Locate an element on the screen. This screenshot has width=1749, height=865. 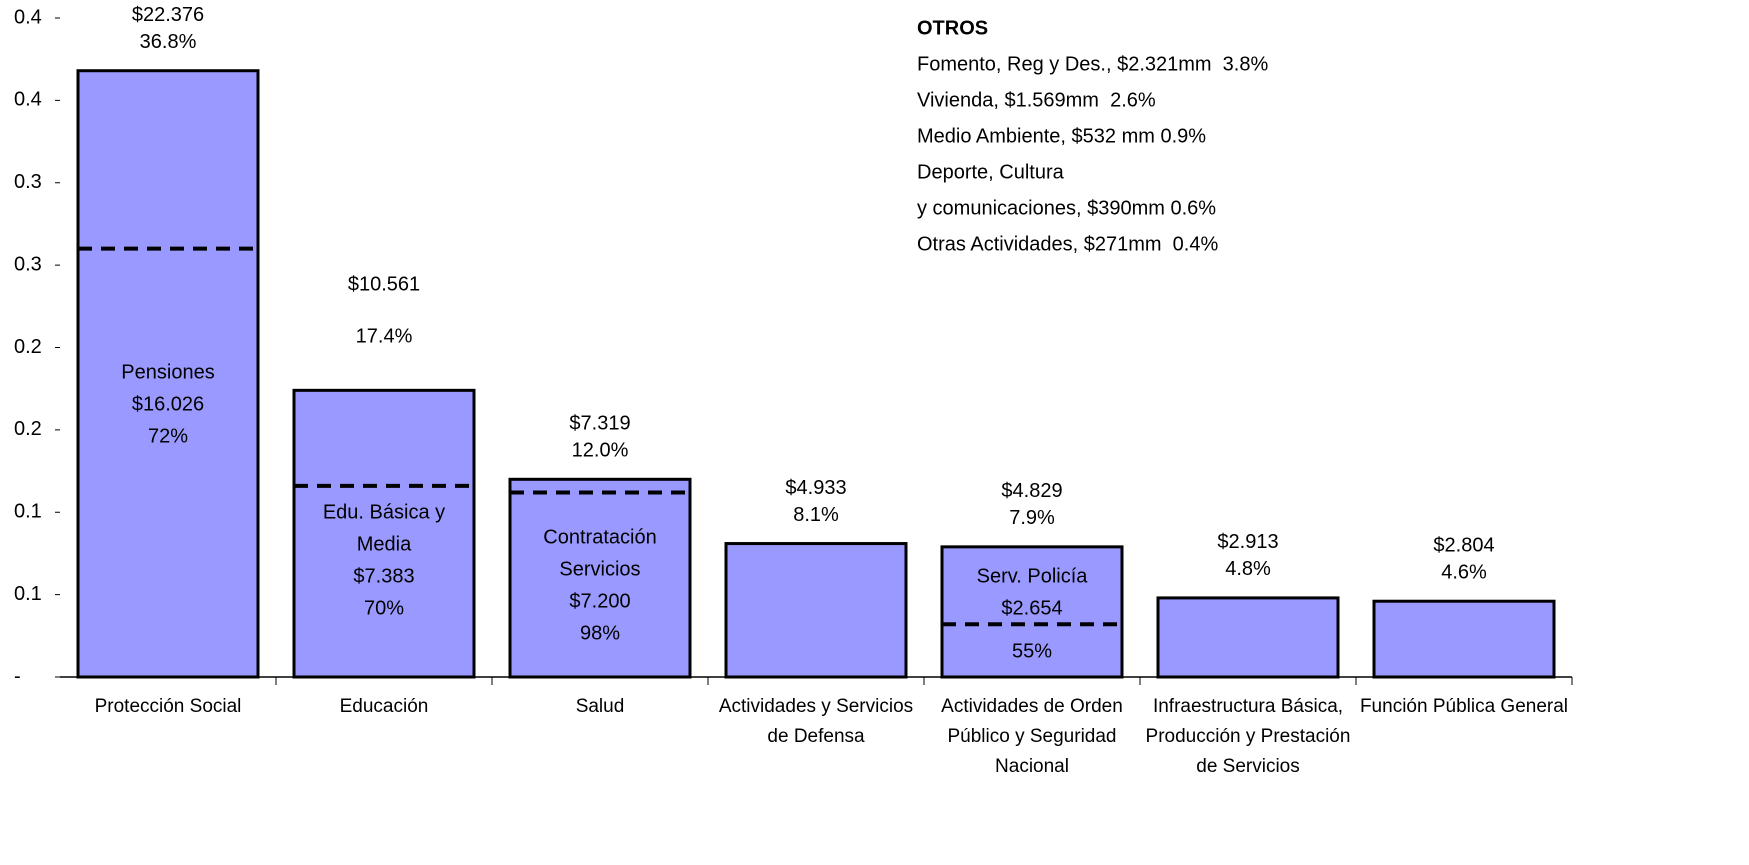
amount-label: $2.804 is located at coordinates (1463, 545).